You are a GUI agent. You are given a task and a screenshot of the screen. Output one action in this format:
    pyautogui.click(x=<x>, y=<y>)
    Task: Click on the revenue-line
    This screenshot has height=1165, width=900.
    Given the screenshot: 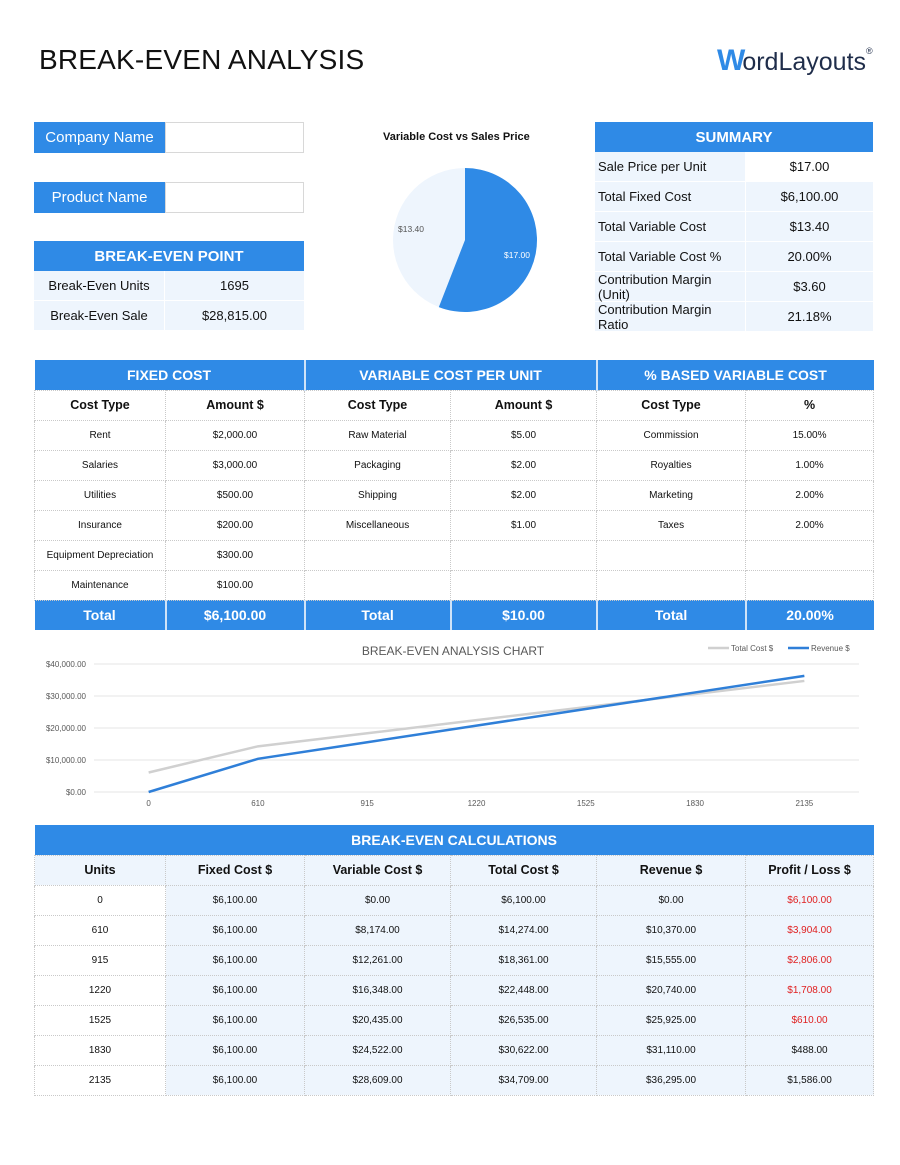 What is the action you would take?
    pyautogui.click(x=476, y=734)
    